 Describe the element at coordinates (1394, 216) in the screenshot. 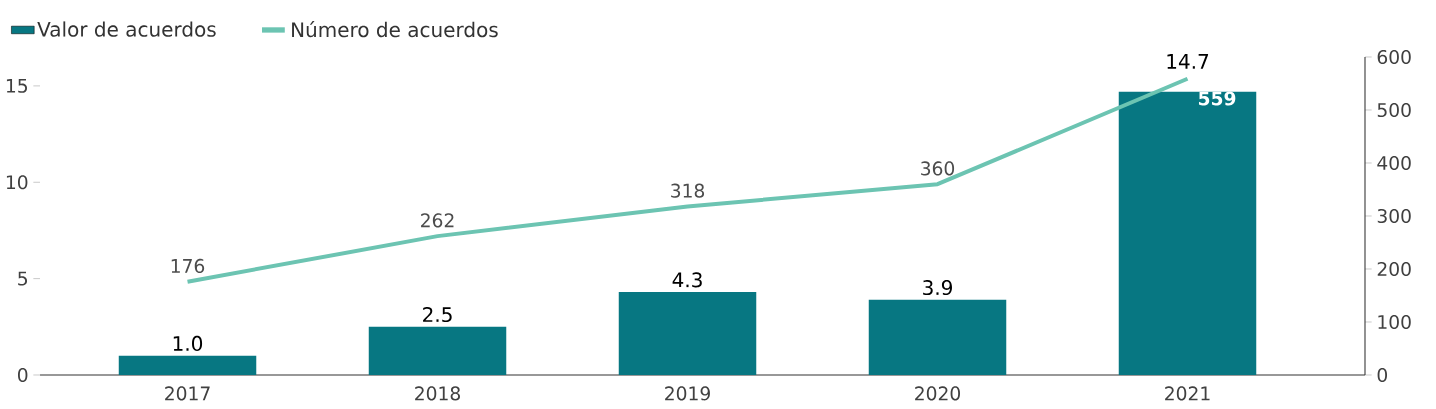

I see `y2-tick-label: 300` at that location.